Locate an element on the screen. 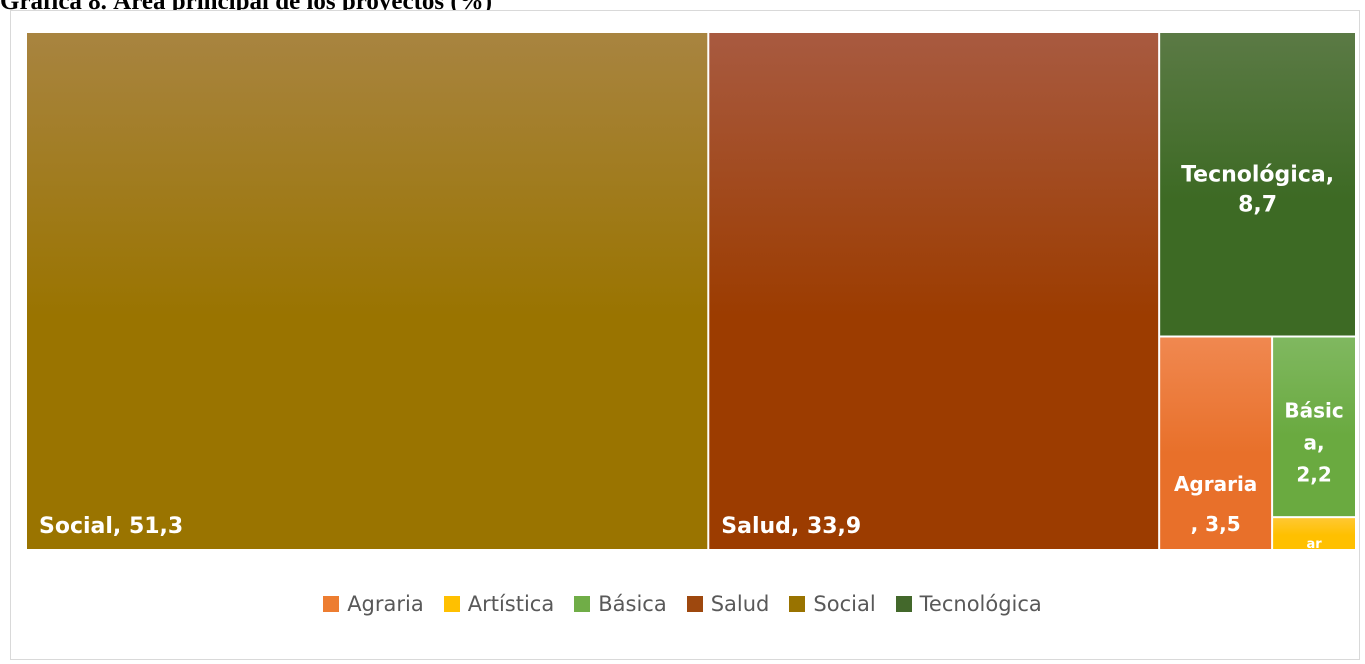 The width and height of the screenshot is (1365, 664). legend-label: Artística is located at coordinates (511, 604).